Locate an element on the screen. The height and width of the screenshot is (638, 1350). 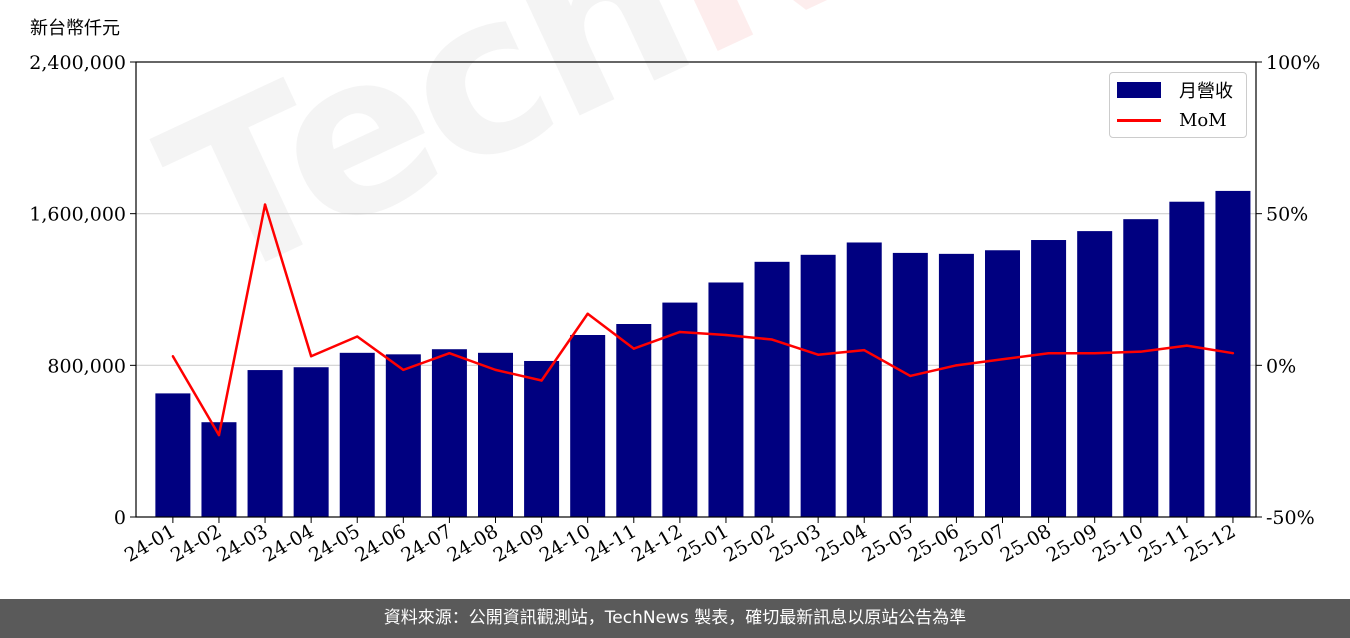
x-tick-label: 24-04 is located at coordinates (288, 543).